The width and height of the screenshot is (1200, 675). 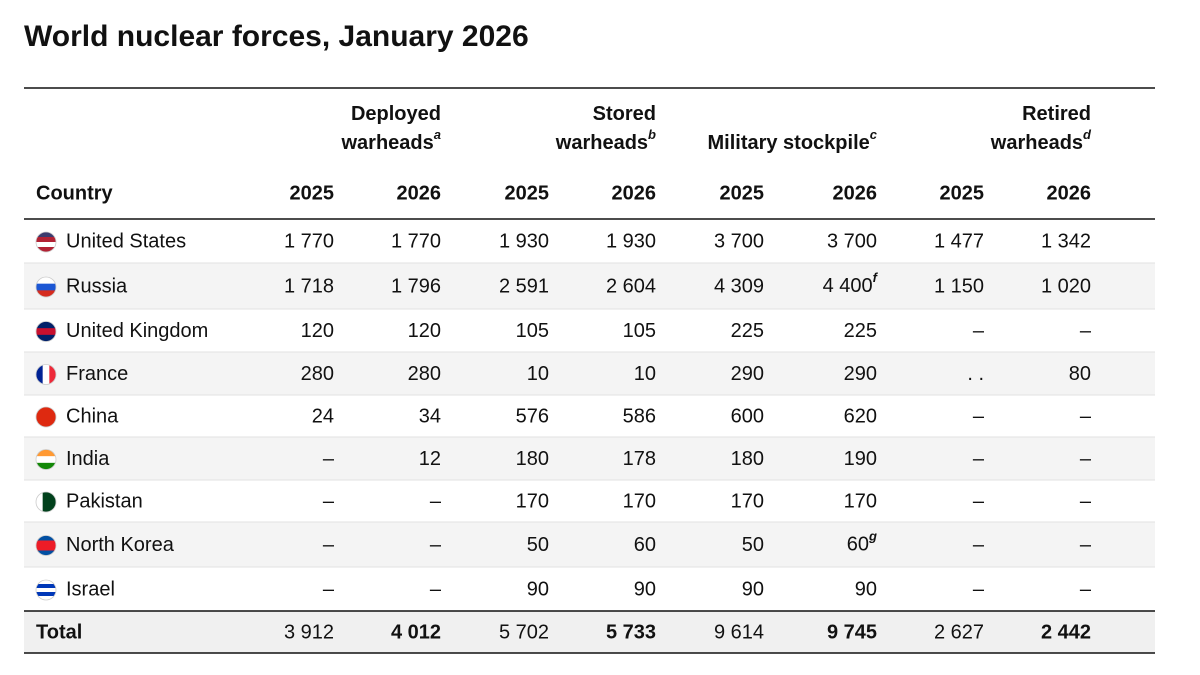 What do you see at coordinates (88, 459) in the screenshot?
I see `country: India` at bounding box center [88, 459].